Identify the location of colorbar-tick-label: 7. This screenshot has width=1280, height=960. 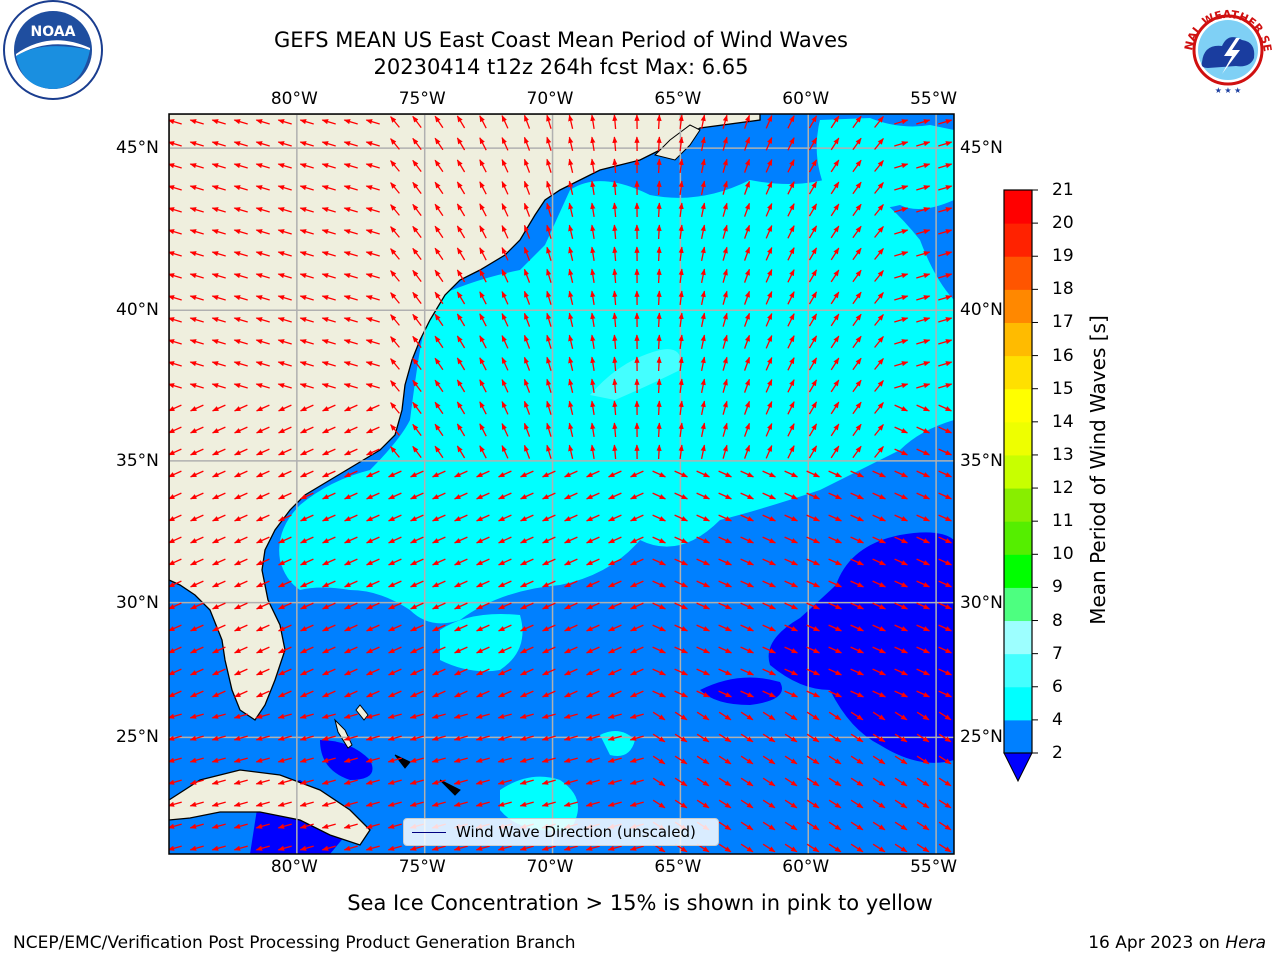
(1057, 653).